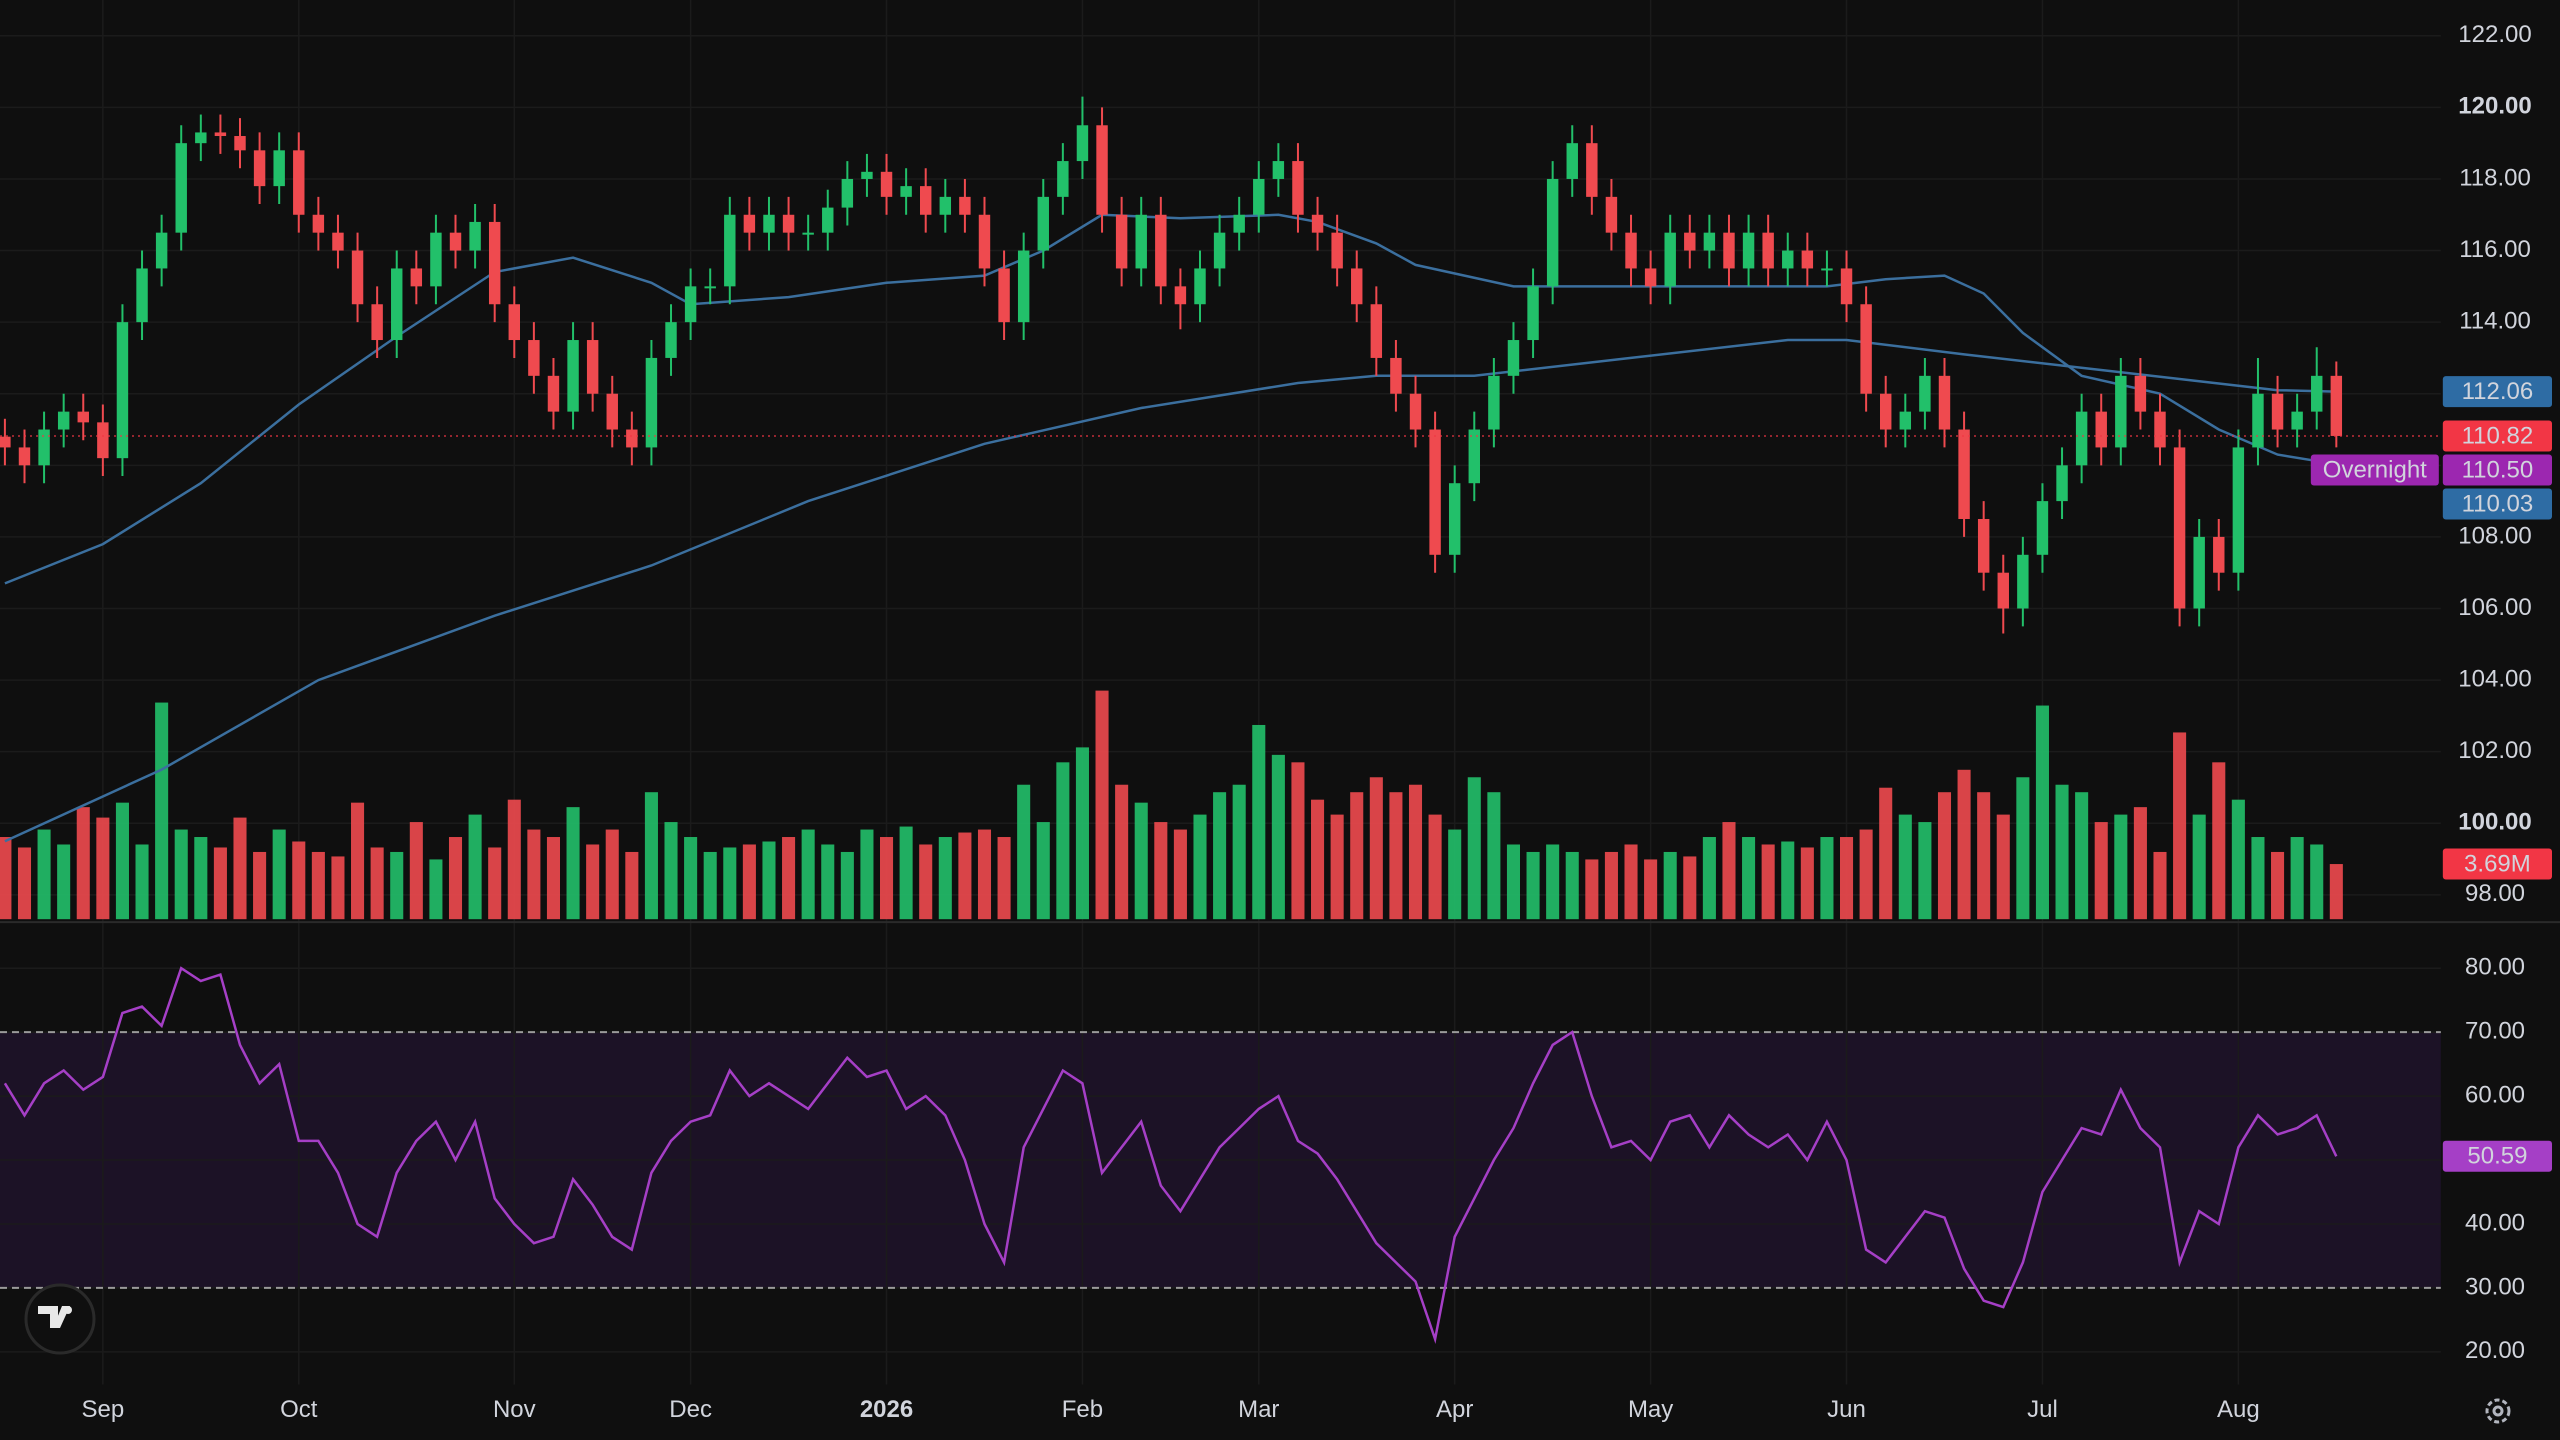 This screenshot has width=2560, height=1440. Describe the element at coordinates (54, 1317) in the screenshot. I see `logo-mark` at that location.